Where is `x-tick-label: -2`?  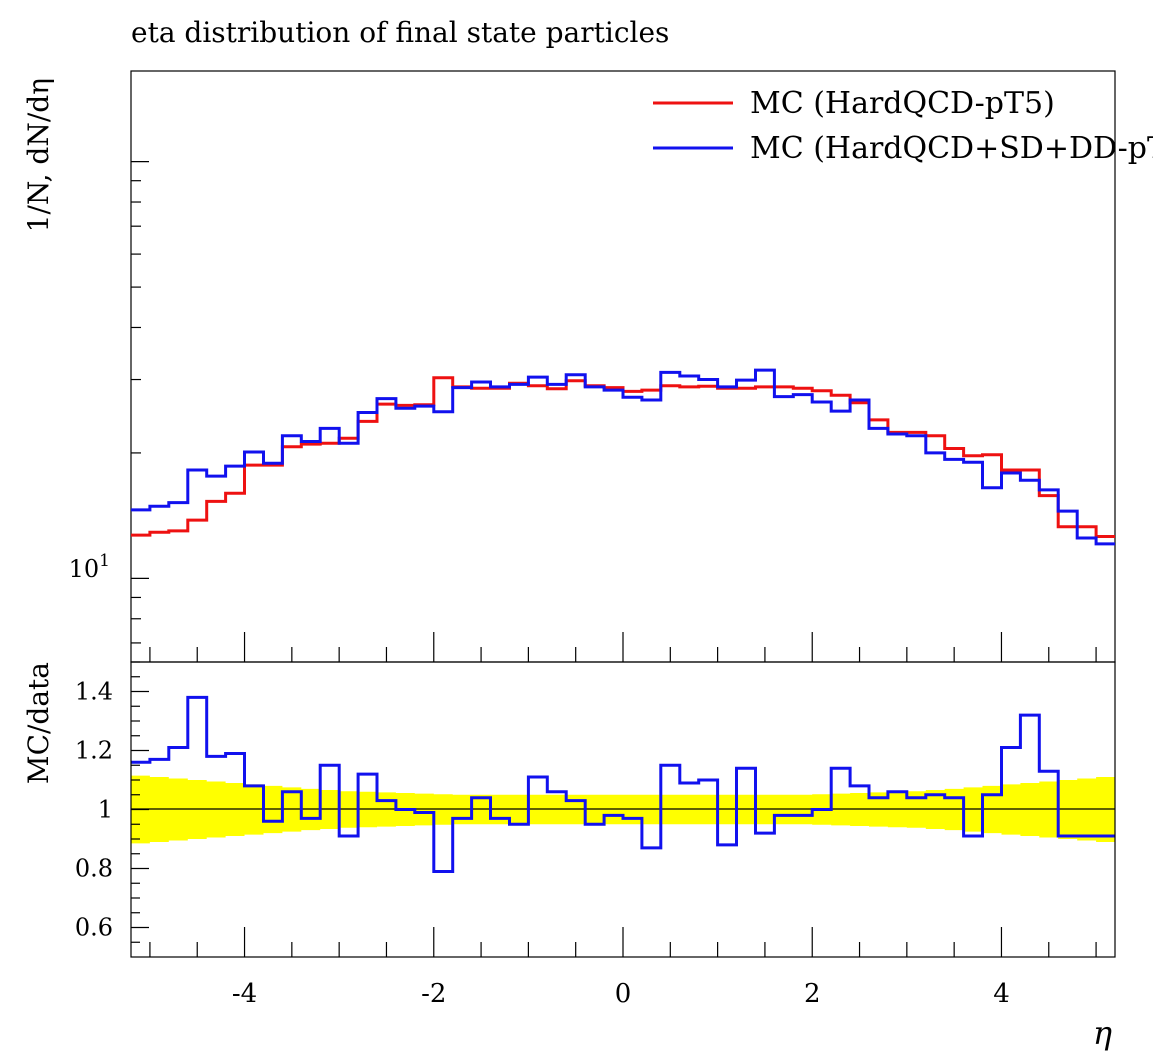
x-tick-label: -2 is located at coordinates (433, 994).